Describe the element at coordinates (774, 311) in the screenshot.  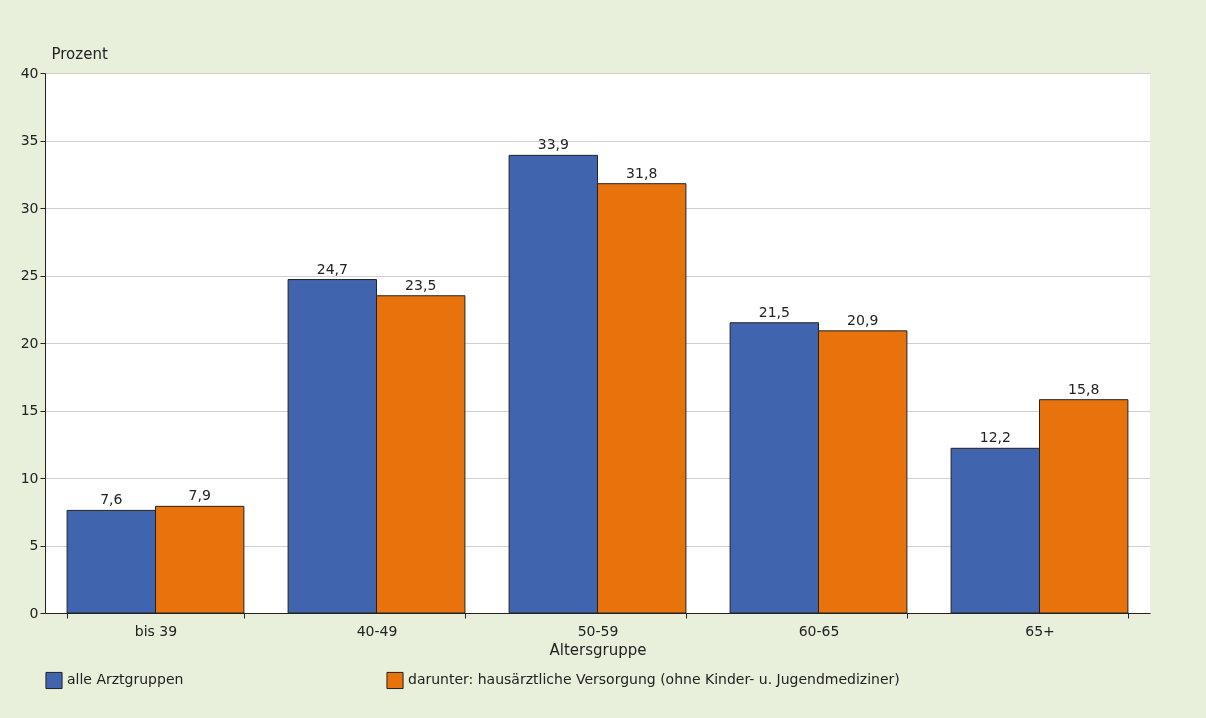
I see `data-label: 21,5` at that location.